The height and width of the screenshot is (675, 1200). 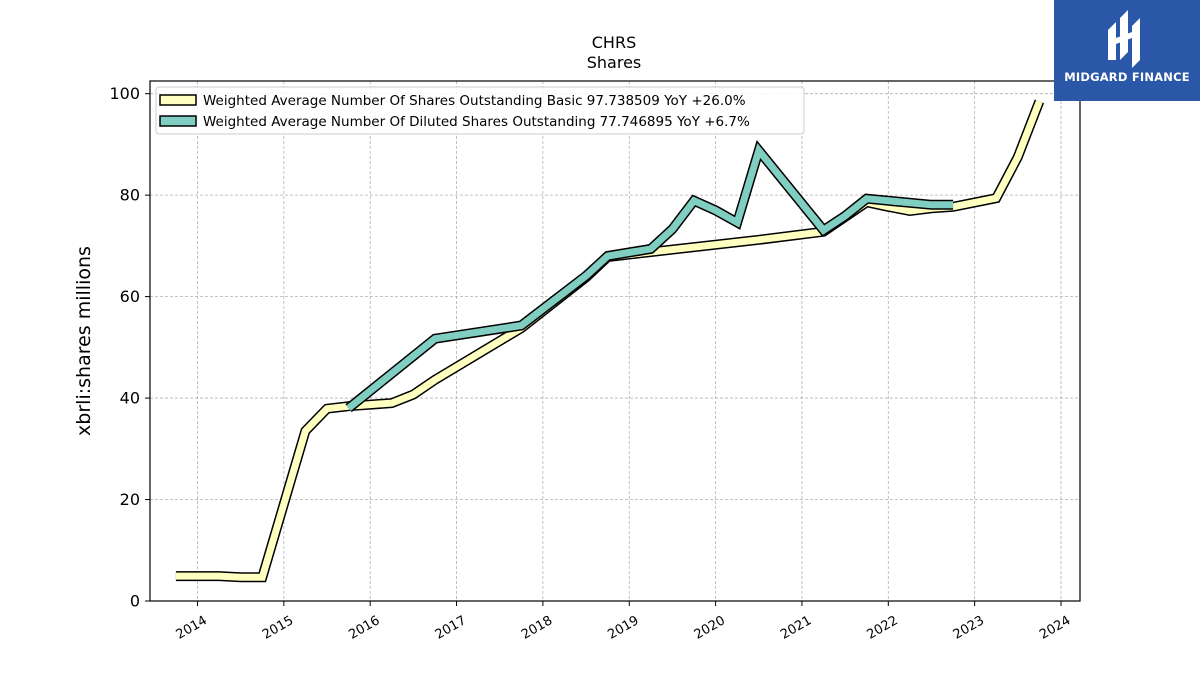 I want to click on logo-mark-icon, so click(x=1124, y=39).